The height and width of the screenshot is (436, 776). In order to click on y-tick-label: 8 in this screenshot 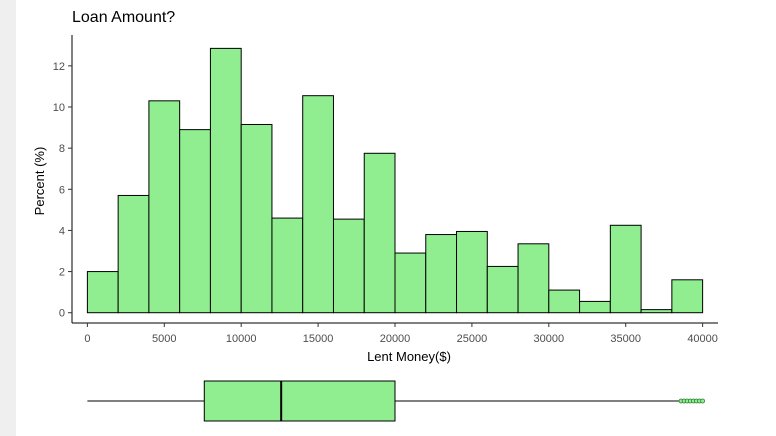, I will do `click(62, 149)`.